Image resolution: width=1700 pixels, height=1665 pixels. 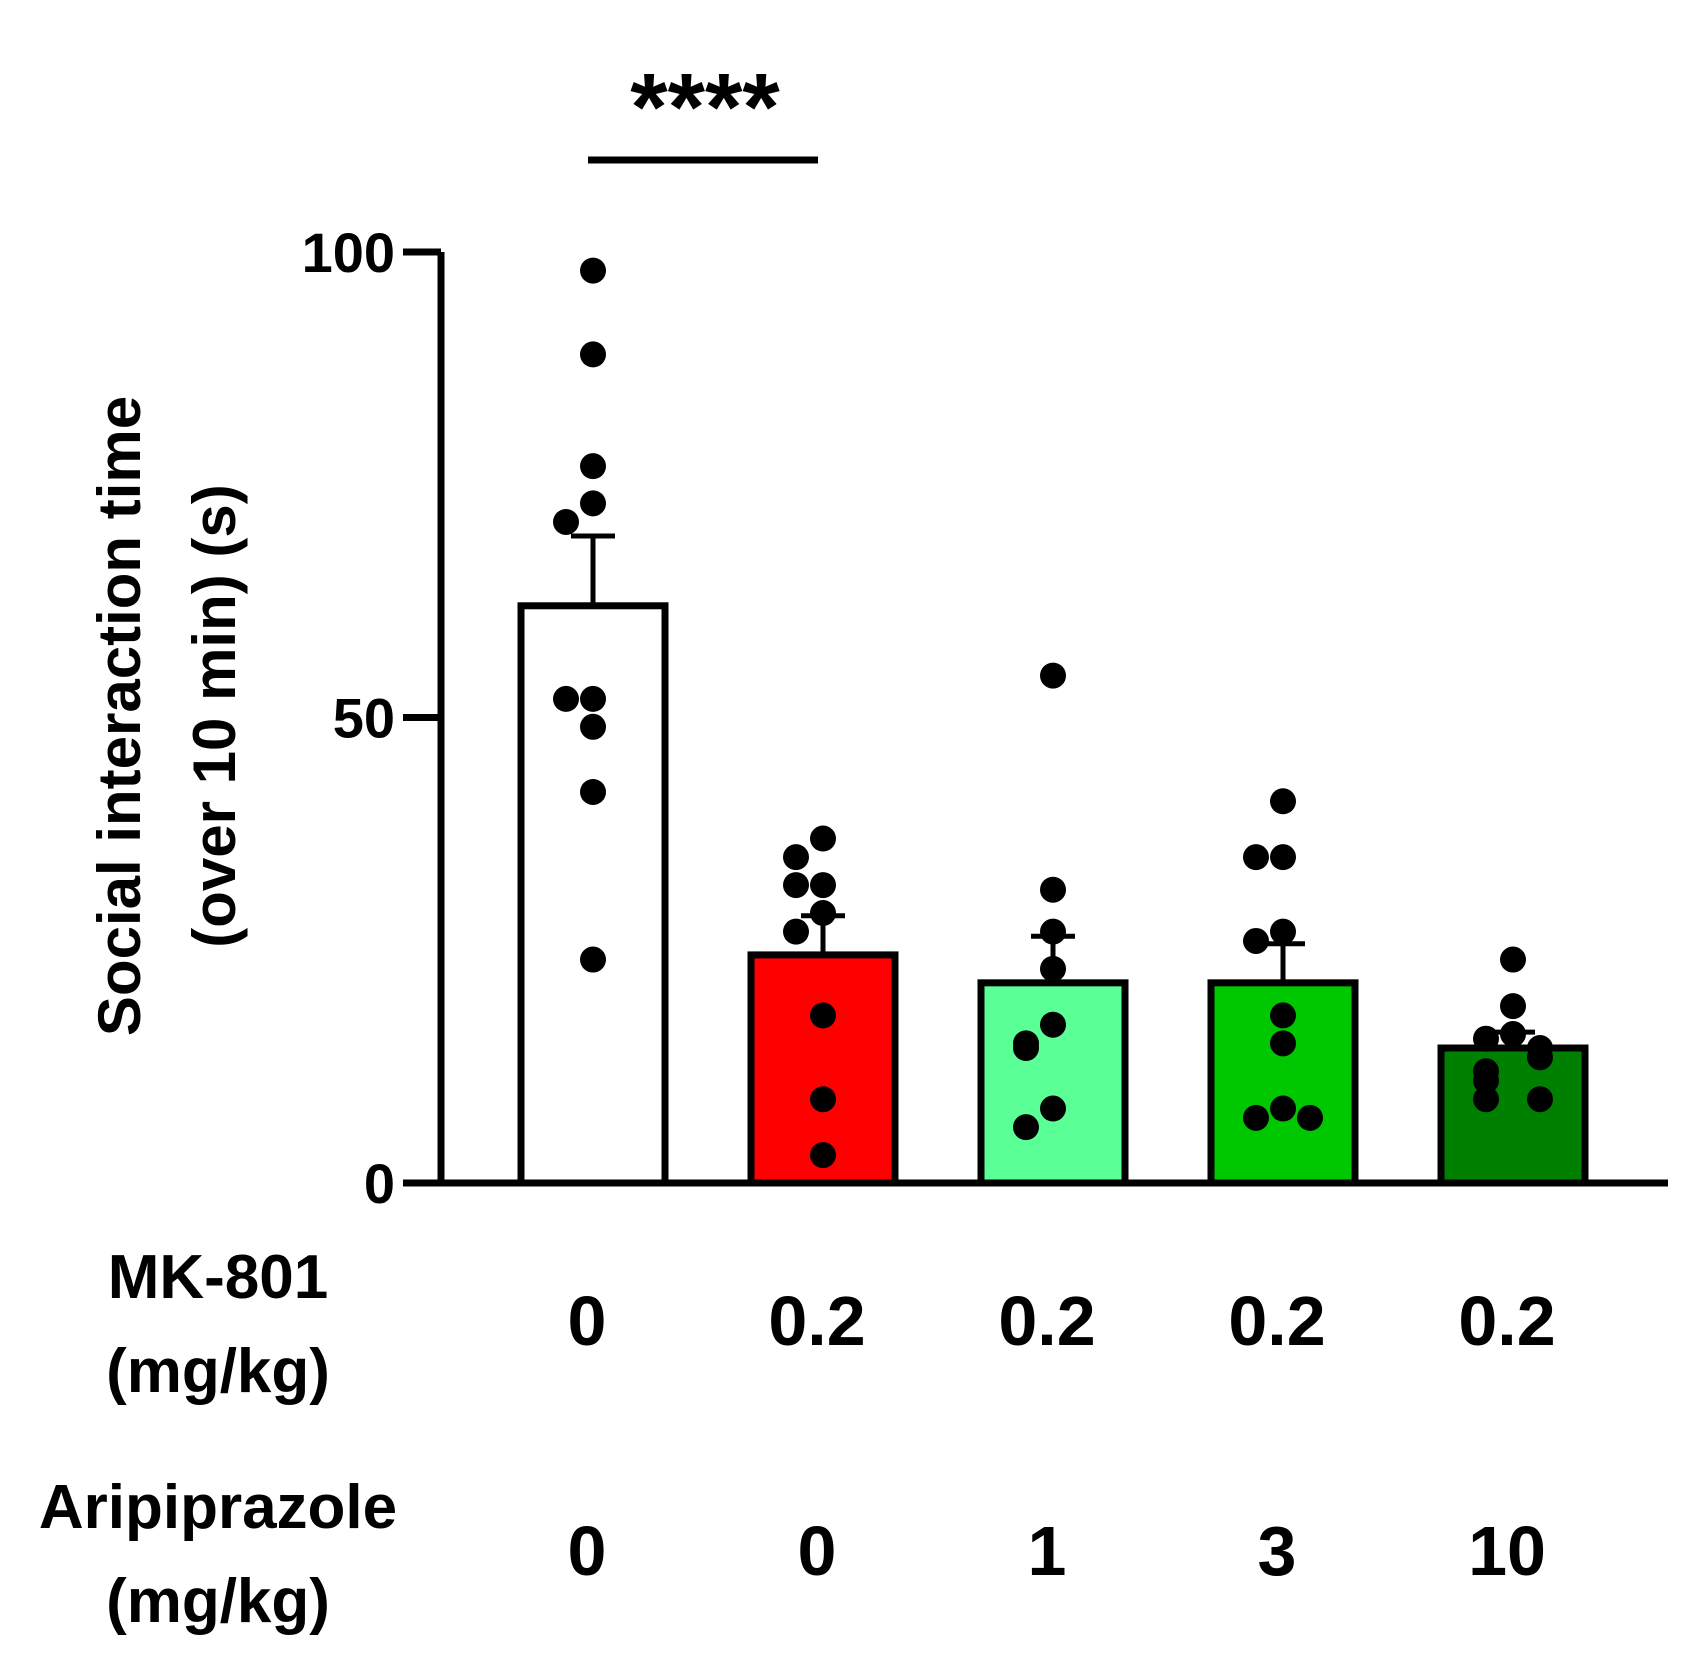 What do you see at coordinates (218, 1277) in the screenshot?
I see `row-label-mk801: MK-801` at bounding box center [218, 1277].